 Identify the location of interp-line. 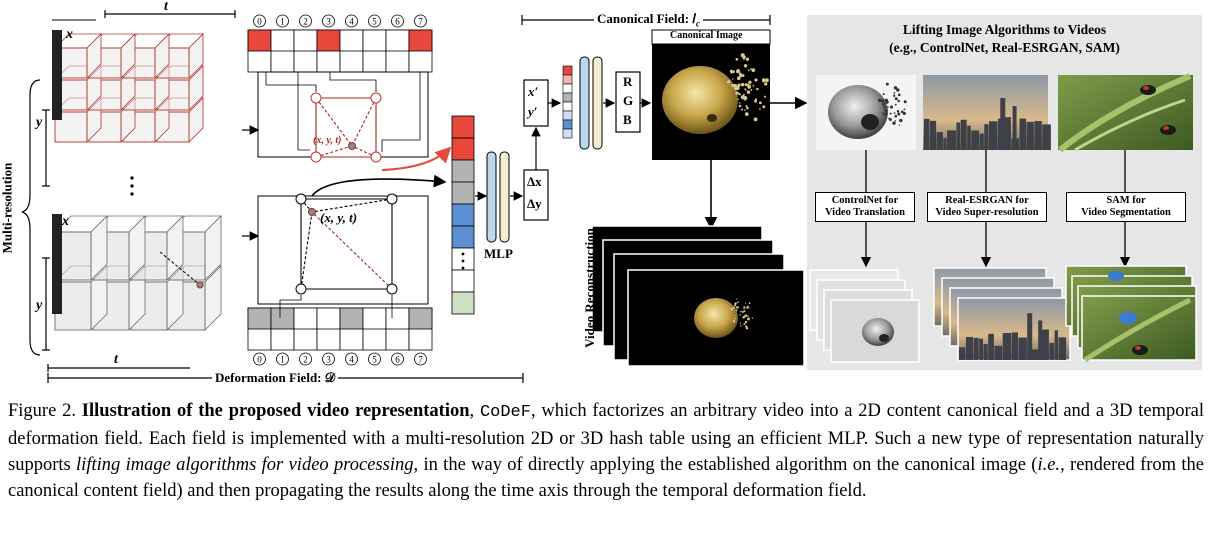
(180, 268).